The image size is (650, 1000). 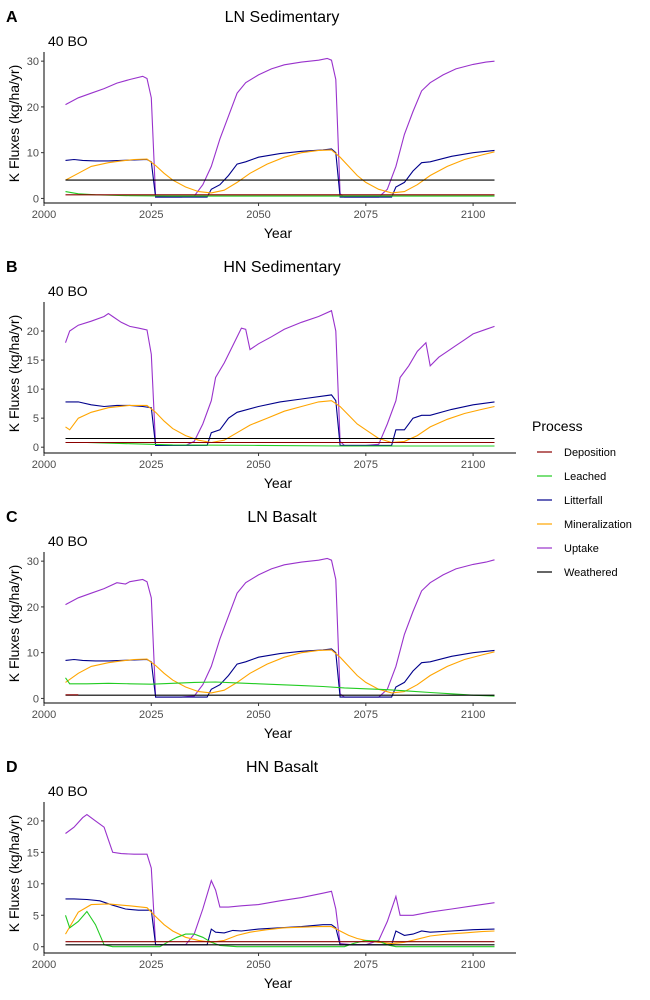 What do you see at coordinates (282, 17) in the screenshot?
I see `panel-title: LN Sedimentary` at bounding box center [282, 17].